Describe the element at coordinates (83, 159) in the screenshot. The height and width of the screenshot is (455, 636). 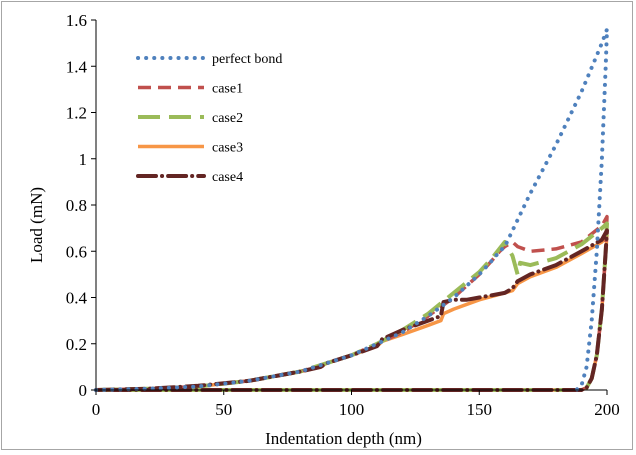
I see `y-tick-label: 1` at that location.